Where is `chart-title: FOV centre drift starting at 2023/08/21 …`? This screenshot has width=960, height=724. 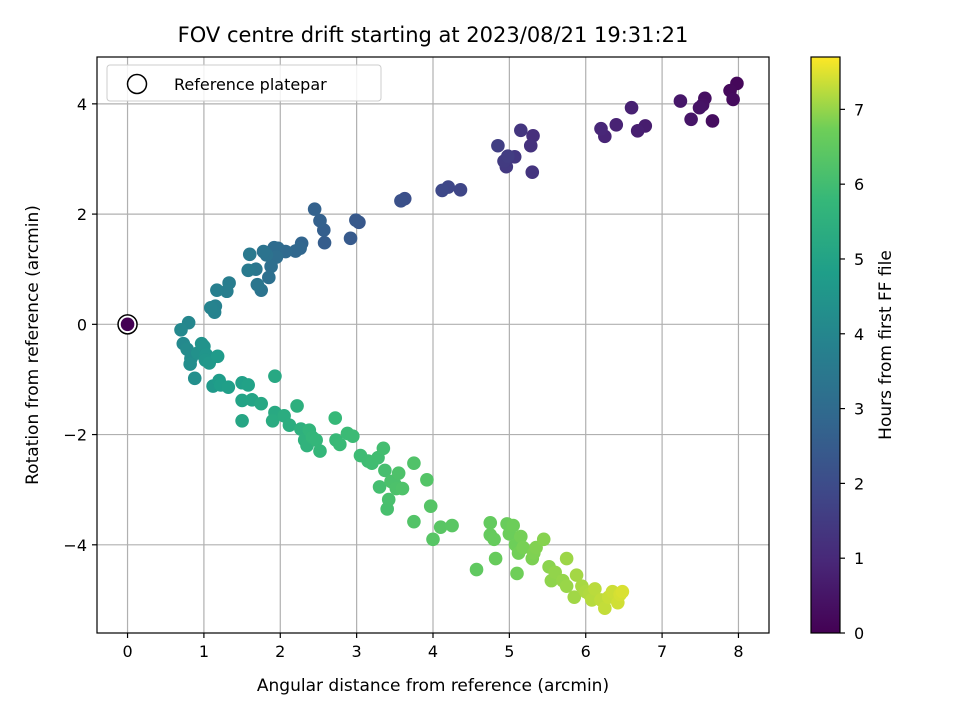 chart-title: FOV centre drift starting at 2023/08/21 … is located at coordinates (433, 35).